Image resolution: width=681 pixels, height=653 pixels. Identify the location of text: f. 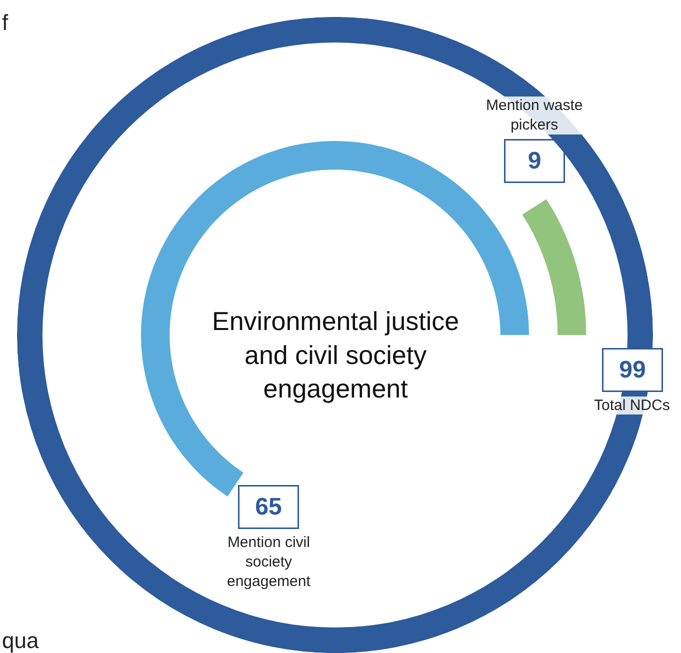
(5, 22).